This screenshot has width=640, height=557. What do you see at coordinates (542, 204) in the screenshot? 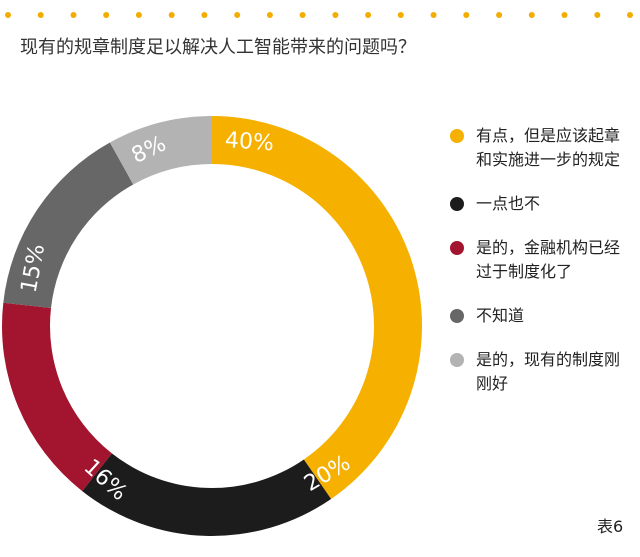
I see `legend-item-not-at-all: 一点也不` at bounding box center [542, 204].